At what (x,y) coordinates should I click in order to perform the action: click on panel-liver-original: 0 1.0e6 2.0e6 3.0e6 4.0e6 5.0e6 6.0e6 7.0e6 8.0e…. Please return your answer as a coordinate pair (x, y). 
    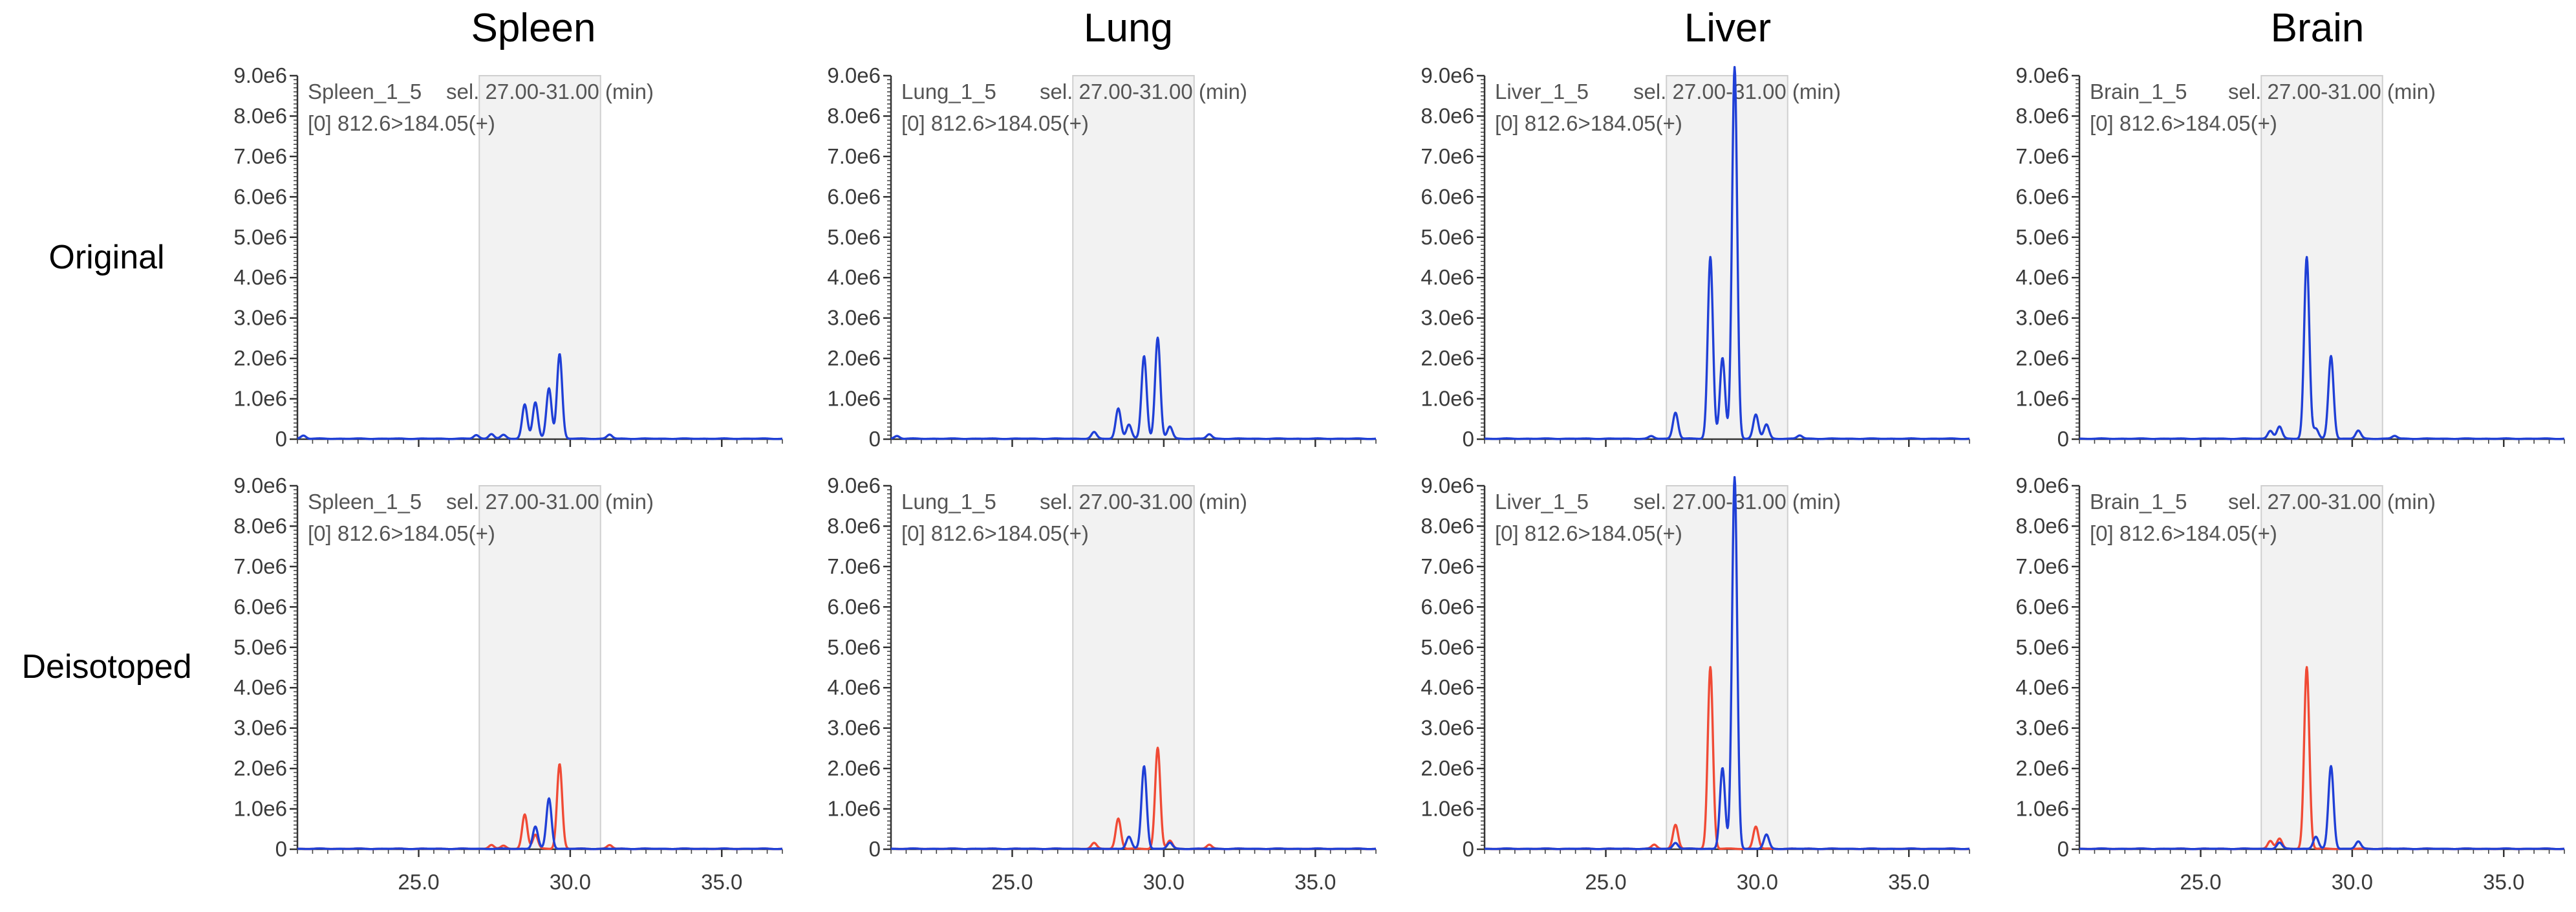
    Looking at the image, I should click on (1695, 257).